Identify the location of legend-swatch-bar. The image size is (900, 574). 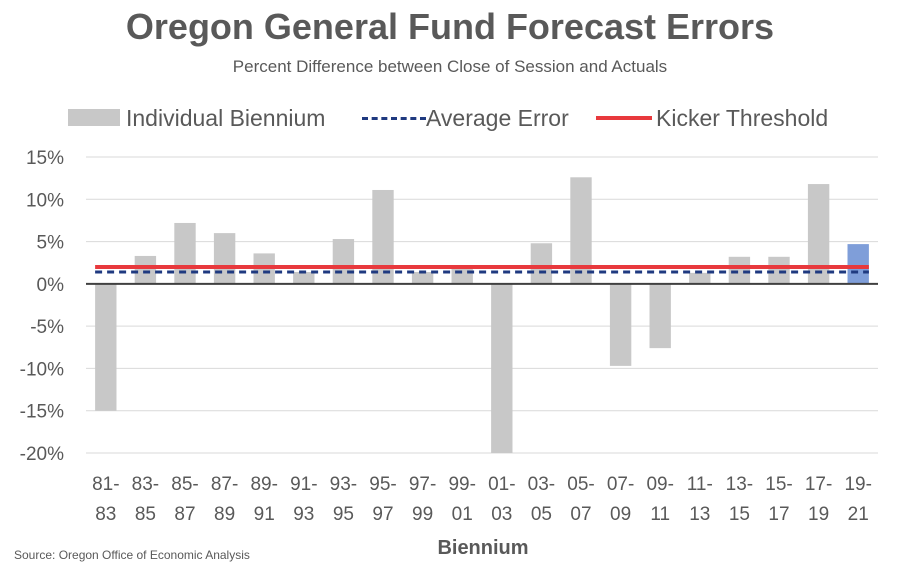
(94, 117).